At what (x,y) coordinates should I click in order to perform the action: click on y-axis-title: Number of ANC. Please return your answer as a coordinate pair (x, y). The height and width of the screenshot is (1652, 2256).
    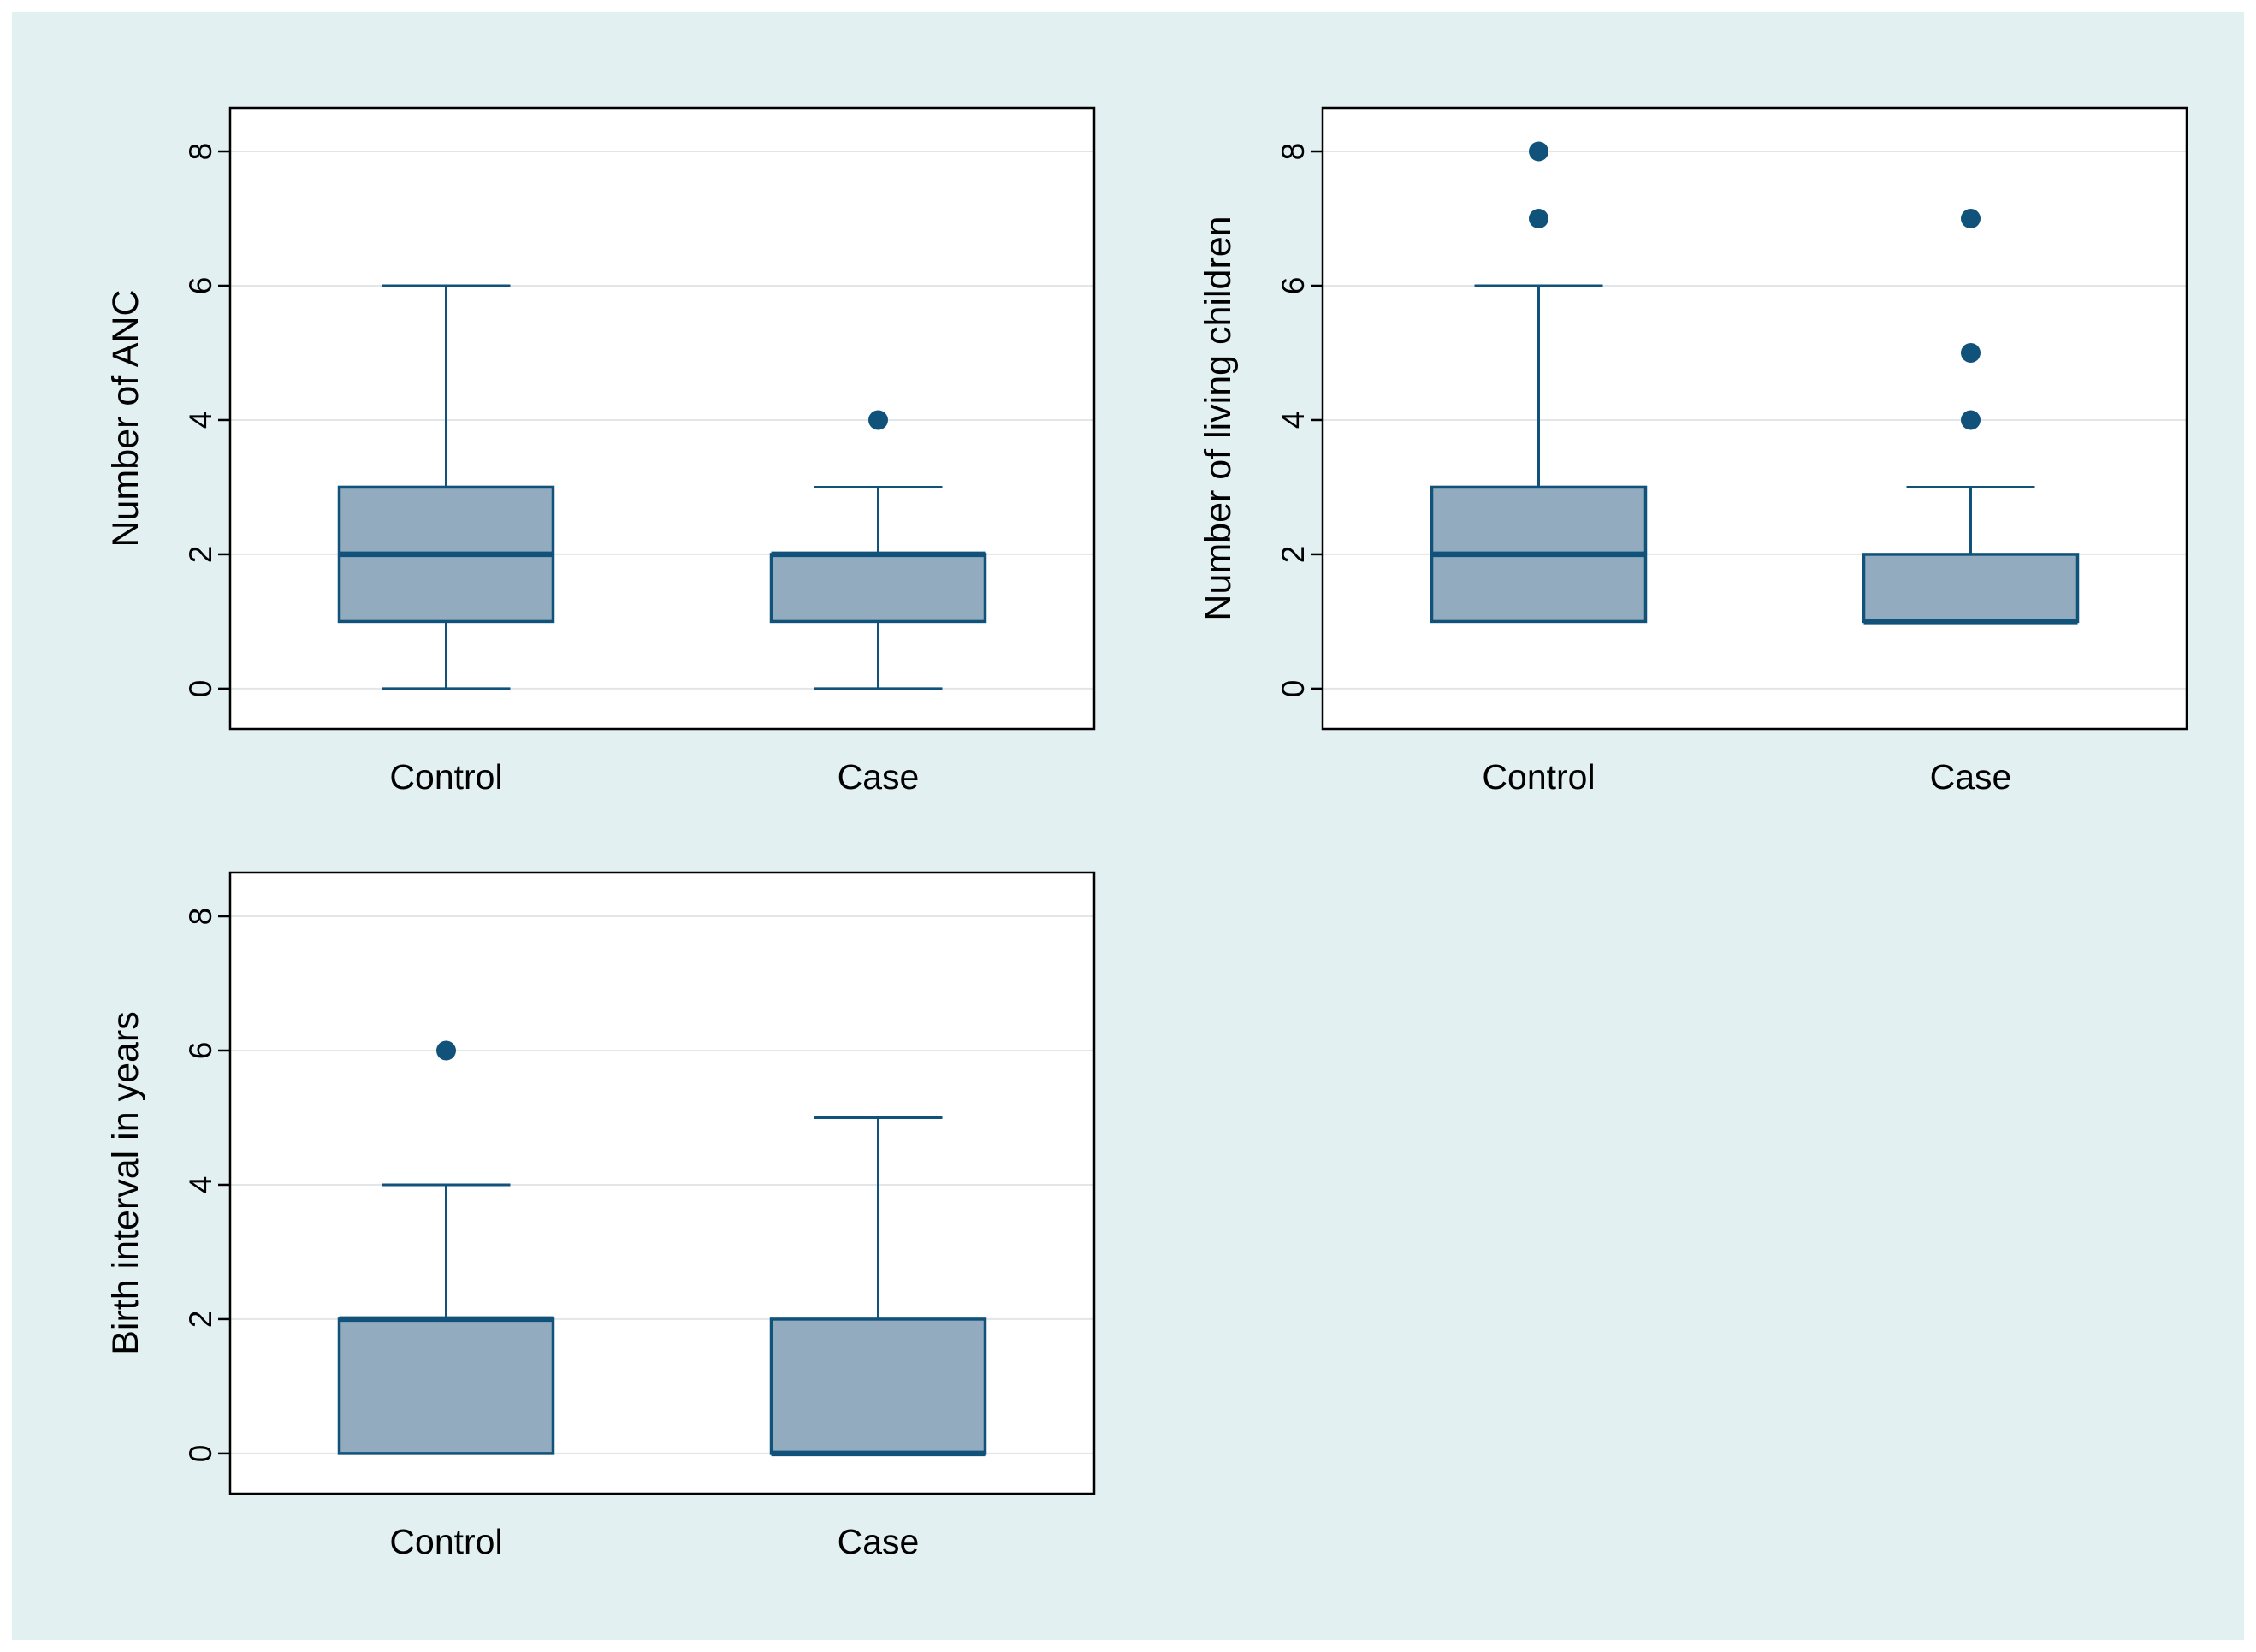
    Looking at the image, I should click on (126, 418).